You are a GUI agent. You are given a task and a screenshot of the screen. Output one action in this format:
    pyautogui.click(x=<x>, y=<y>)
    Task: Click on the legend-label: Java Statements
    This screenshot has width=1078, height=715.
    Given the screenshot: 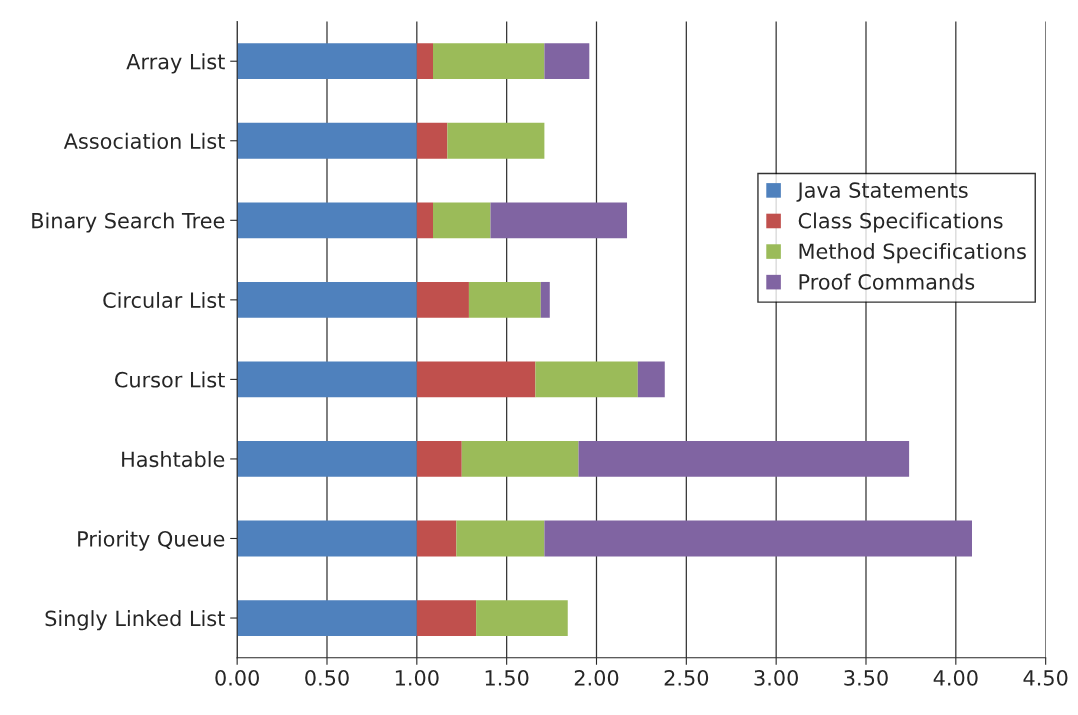 What is the action you would take?
    pyautogui.click(x=882, y=192)
    